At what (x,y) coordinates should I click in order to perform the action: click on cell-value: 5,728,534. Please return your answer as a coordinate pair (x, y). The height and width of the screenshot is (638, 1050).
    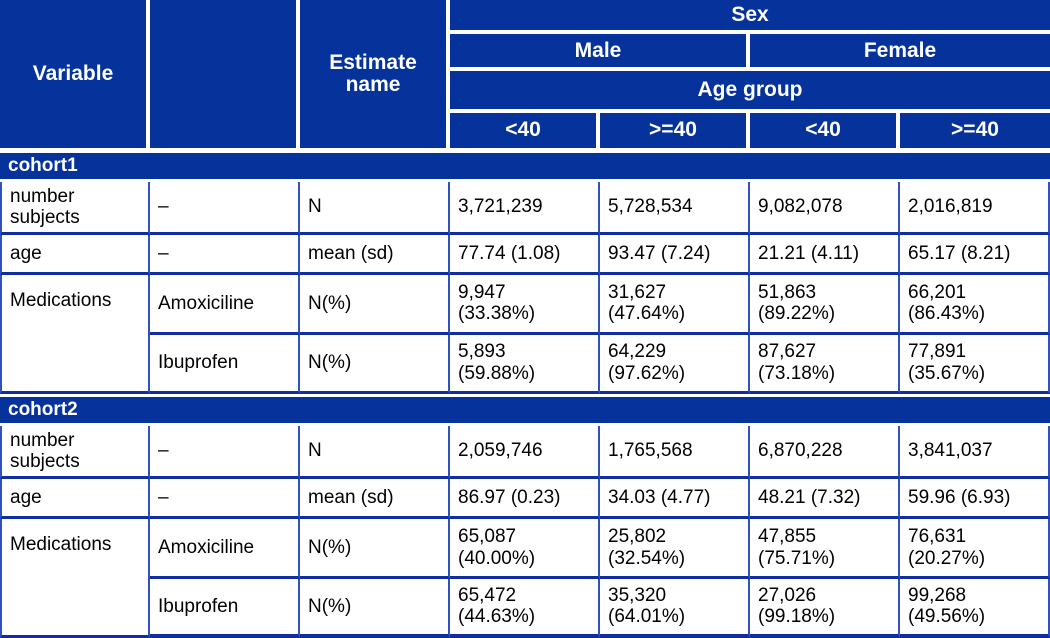
    Looking at the image, I should click on (675, 208).